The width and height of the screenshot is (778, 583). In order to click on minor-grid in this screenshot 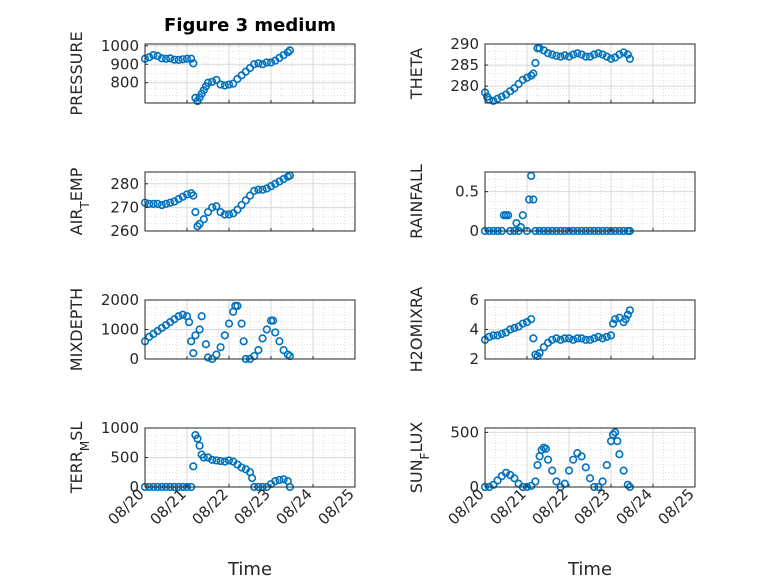, I will do `click(590, 73)`.